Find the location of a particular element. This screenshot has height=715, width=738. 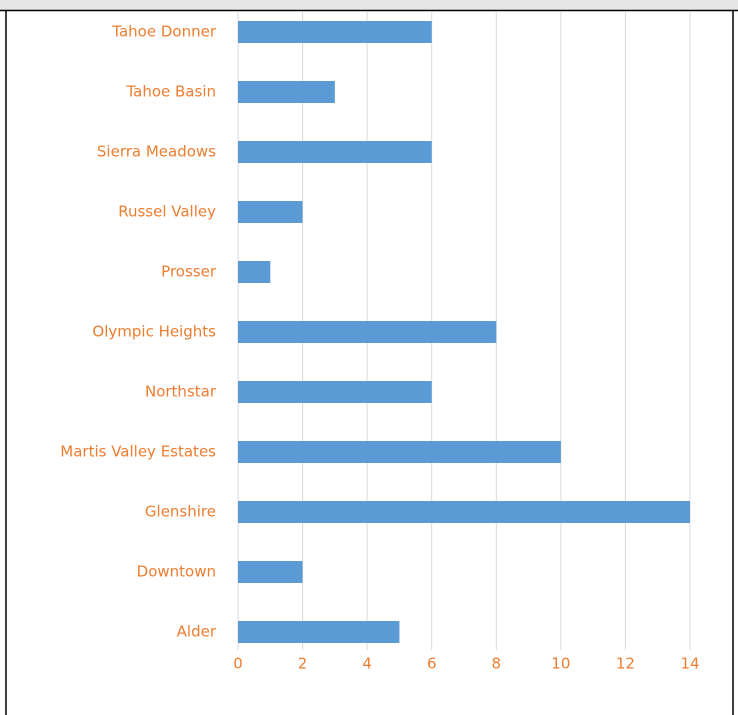

y-tick-label: Martis Valley Estates is located at coordinates (138, 452).